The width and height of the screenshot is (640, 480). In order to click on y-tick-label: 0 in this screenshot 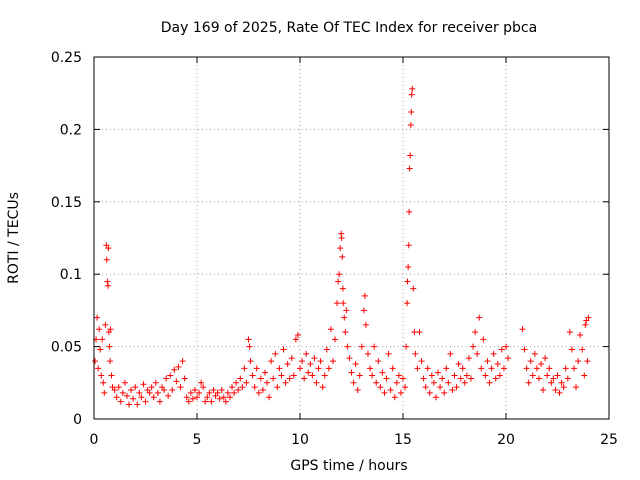, I will do `click(77, 420)`.